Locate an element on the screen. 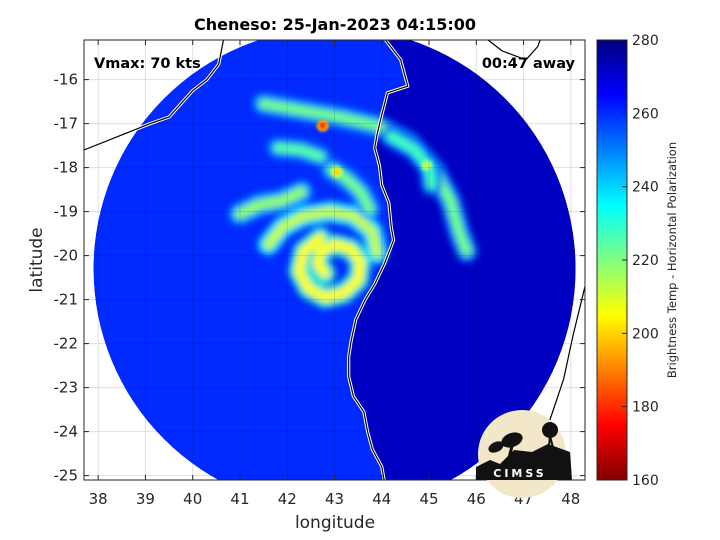 The image size is (720, 540). x-tick-label: 38 is located at coordinates (98, 499).